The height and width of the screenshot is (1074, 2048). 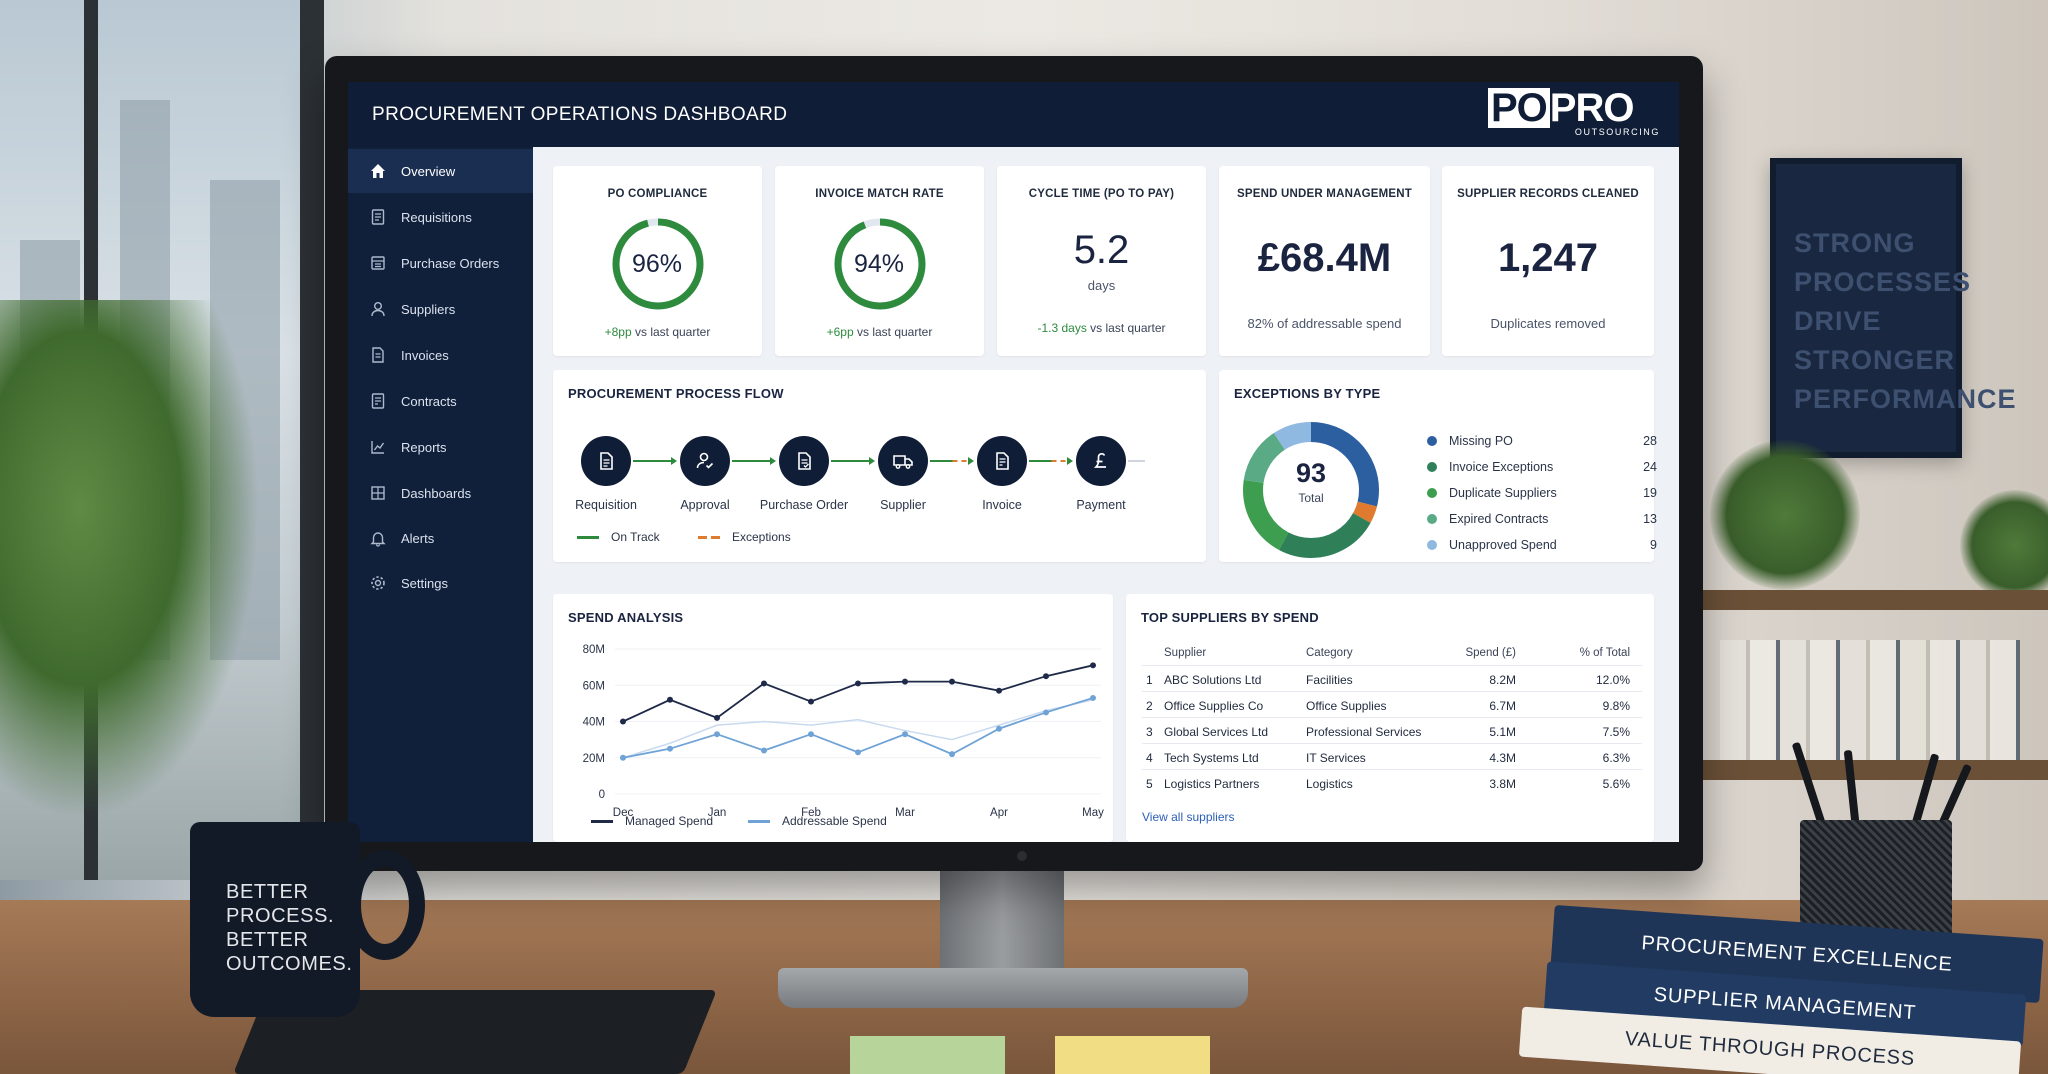 What do you see at coordinates (1392, 653) in the screenshot?
I see `table-header: Supplier Category Spend (£) % of Total` at bounding box center [1392, 653].